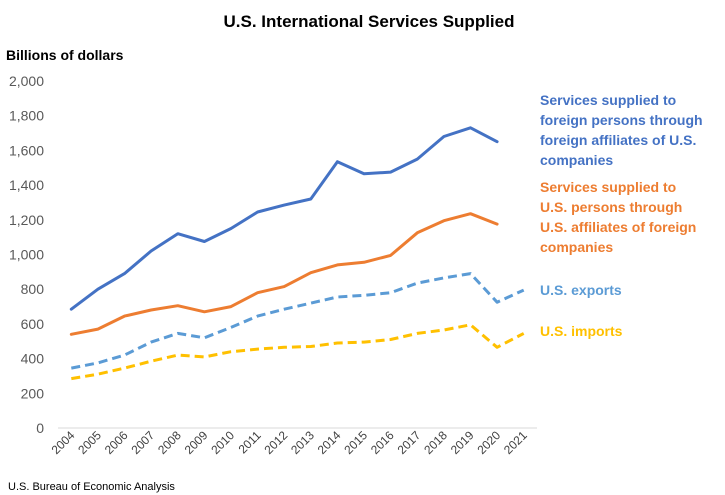 The height and width of the screenshot is (495, 725). Describe the element at coordinates (26, 185) in the screenshot. I see `y-tick-label: 1,400` at that location.